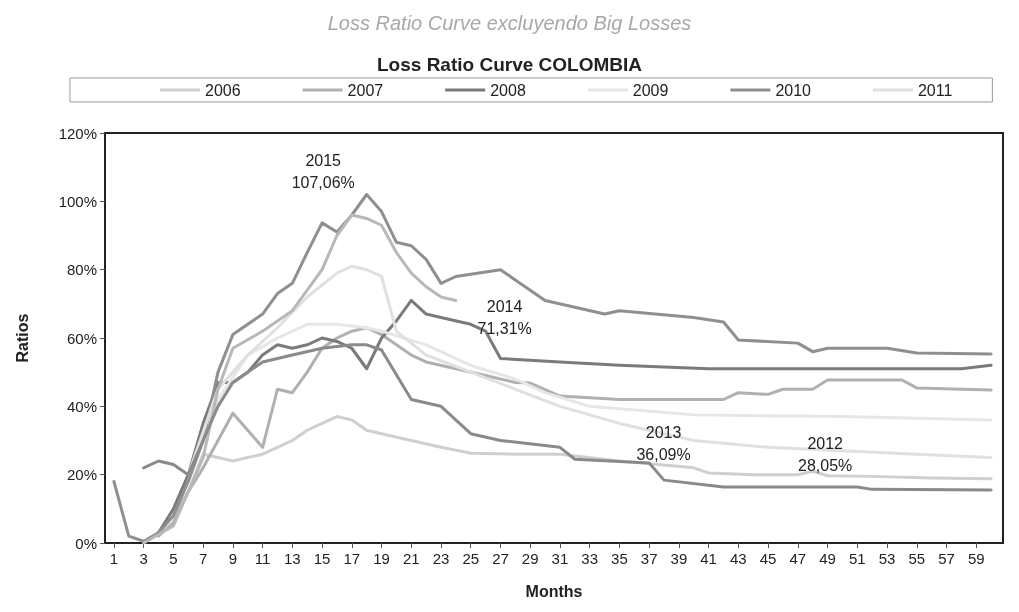 The width and height of the screenshot is (1019, 612). I want to click on y-tick-label: 80%, so click(81, 270).